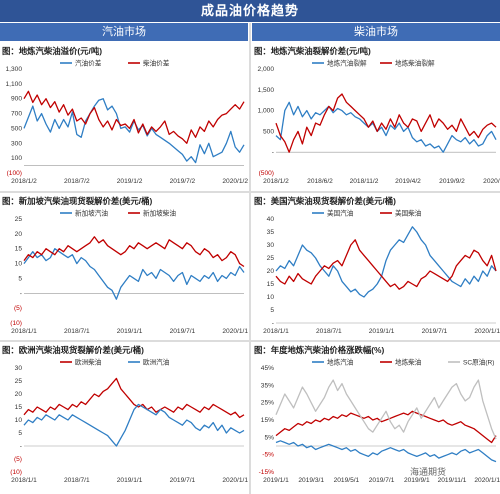  What do you see at coordinates (265, 111) in the screenshot?
I see `y-tick-label: 1,000` at bounding box center [265, 111].